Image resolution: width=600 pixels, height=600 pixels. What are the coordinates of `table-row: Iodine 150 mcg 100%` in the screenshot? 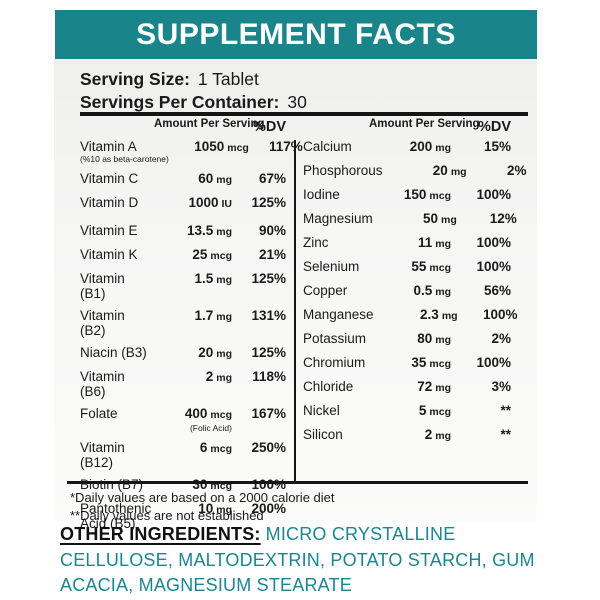 It's located at (407, 195).